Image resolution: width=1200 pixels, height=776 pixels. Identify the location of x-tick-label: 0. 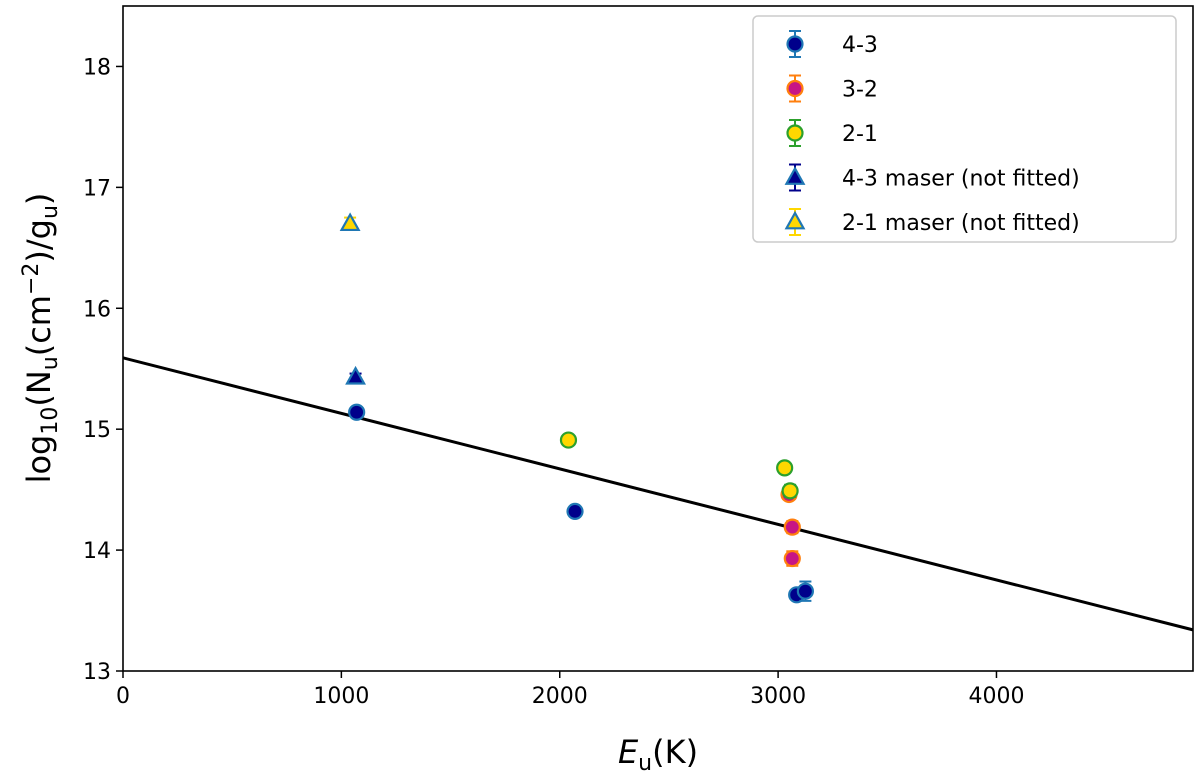
(123, 696).